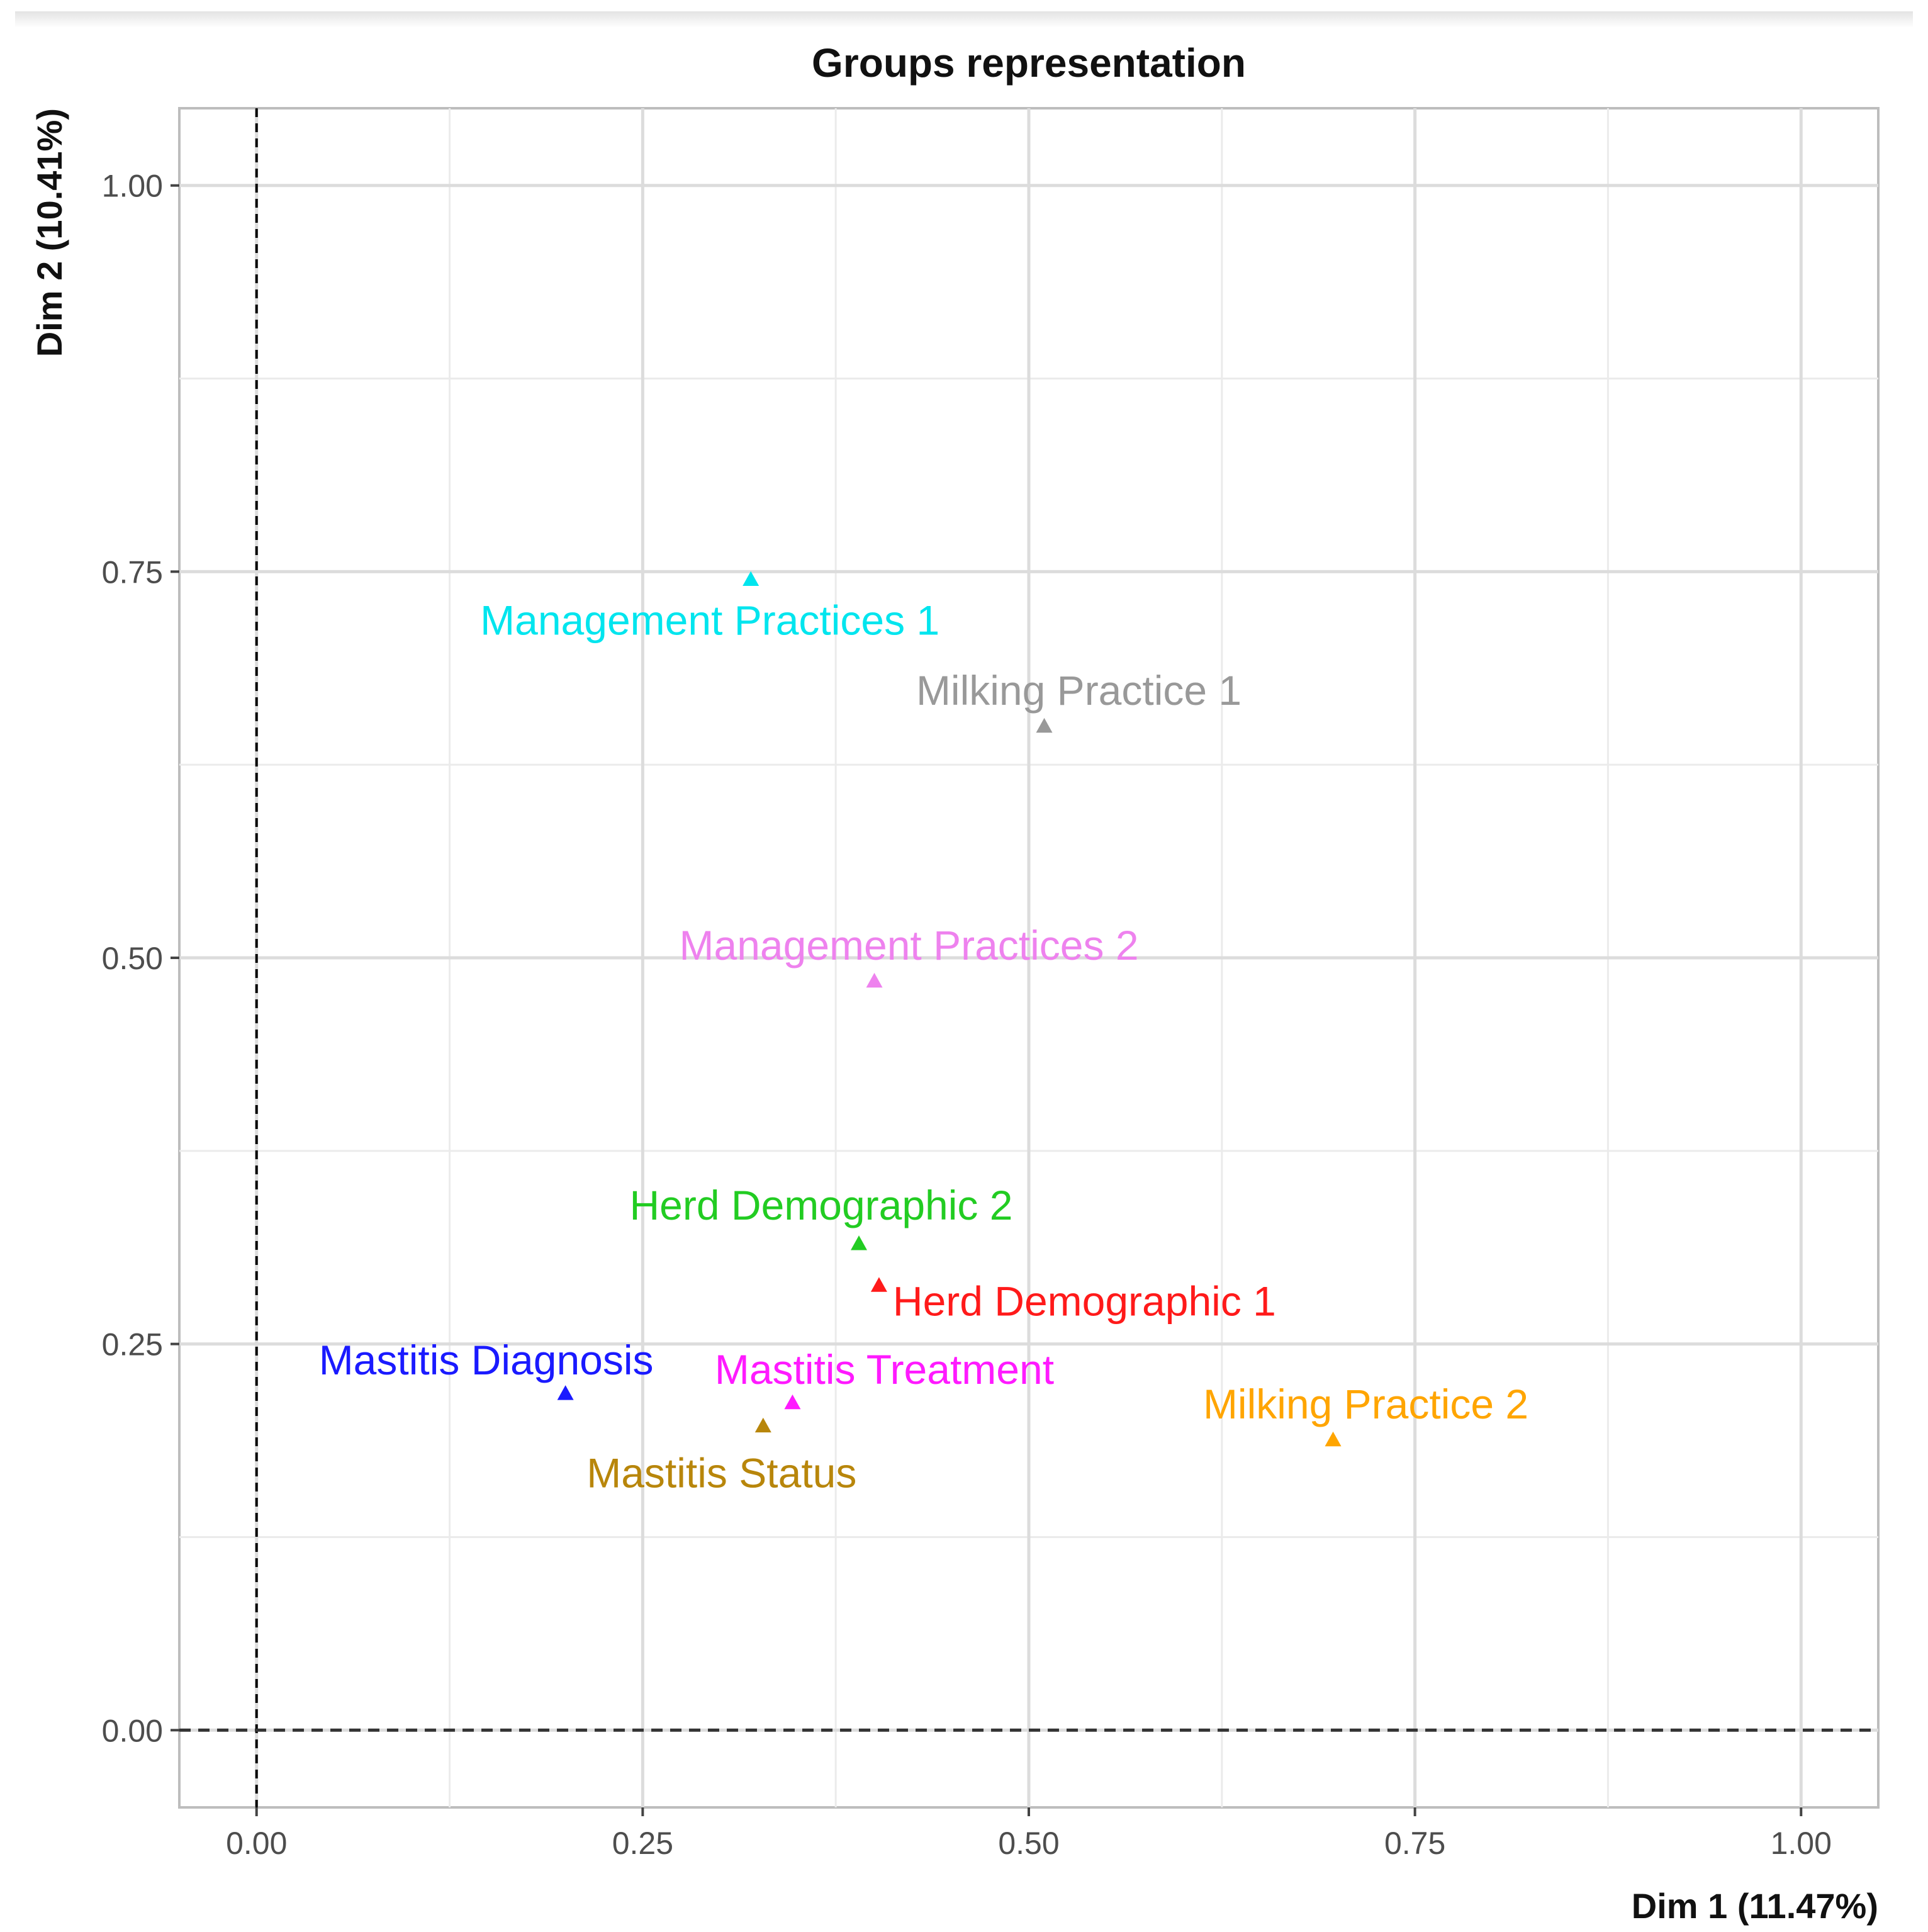 This screenshot has width=1928, height=1932. Describe the element at coordinates (49, 232) in the screenshot. I see `y-axis-title: Dim 2 (10.41%)` at that location.